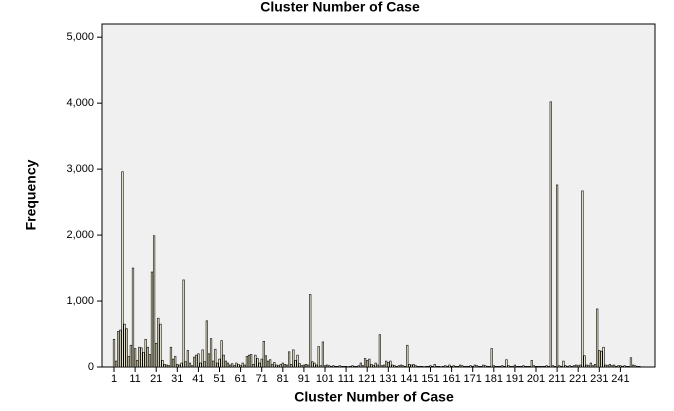 This screenshot has width=674, height=411. What do you see at coordinates (31, 194) in the screenshot?
I see `y-axis-label: Frequency` at bounding box center [31, 194].